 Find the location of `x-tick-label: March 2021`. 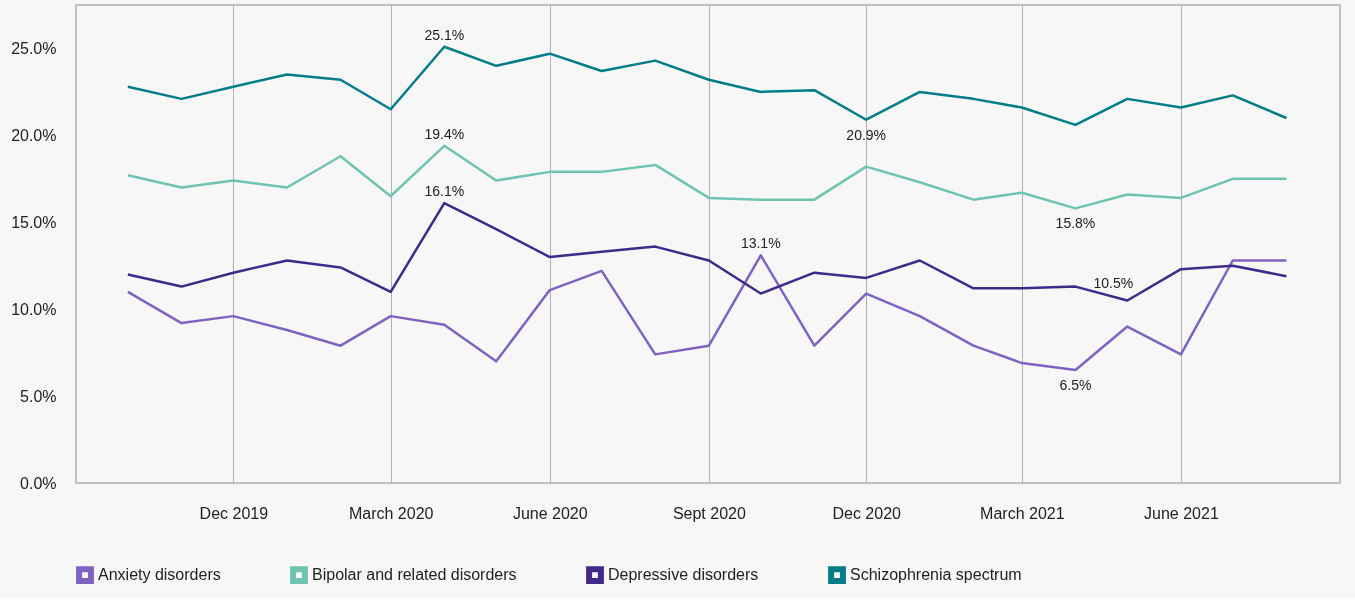

x-tick-label: March 2021 is located at coordinates (1022, 513).